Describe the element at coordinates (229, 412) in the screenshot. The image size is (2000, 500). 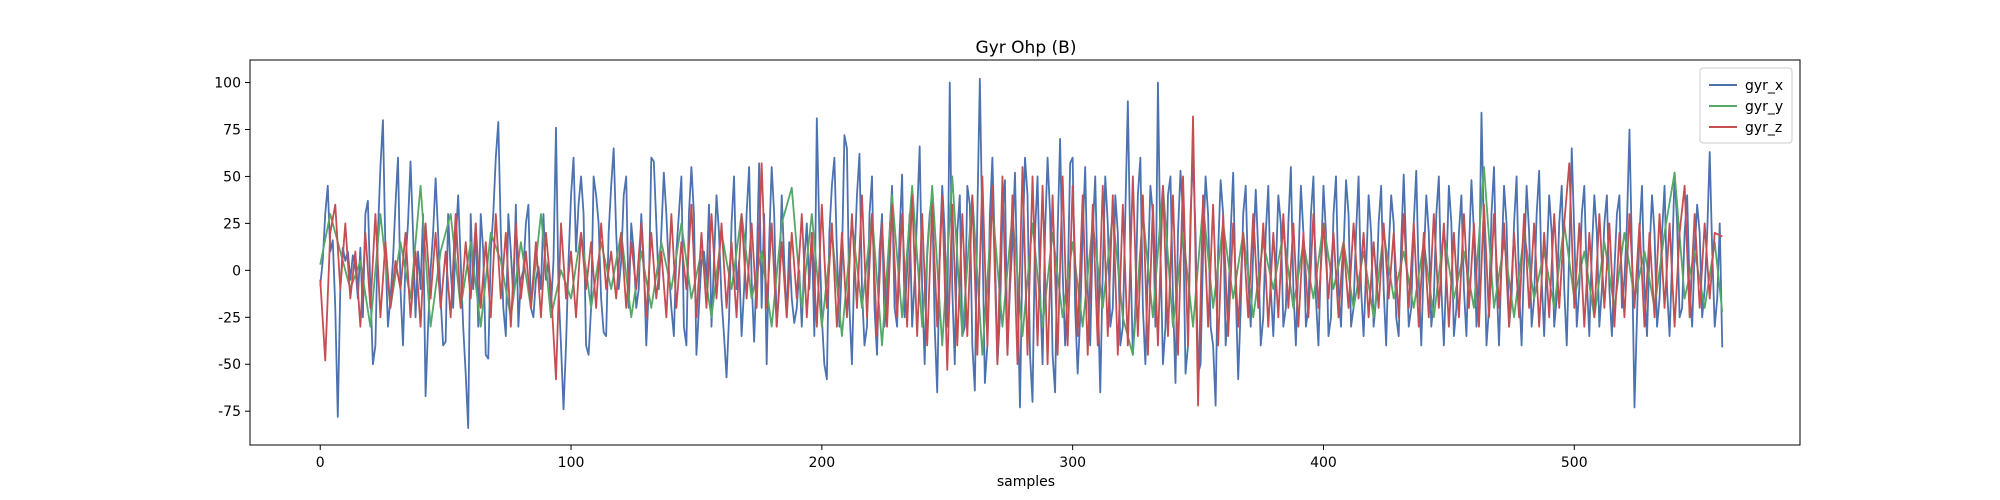
I see `y-tick-label-0: -75` at that location.